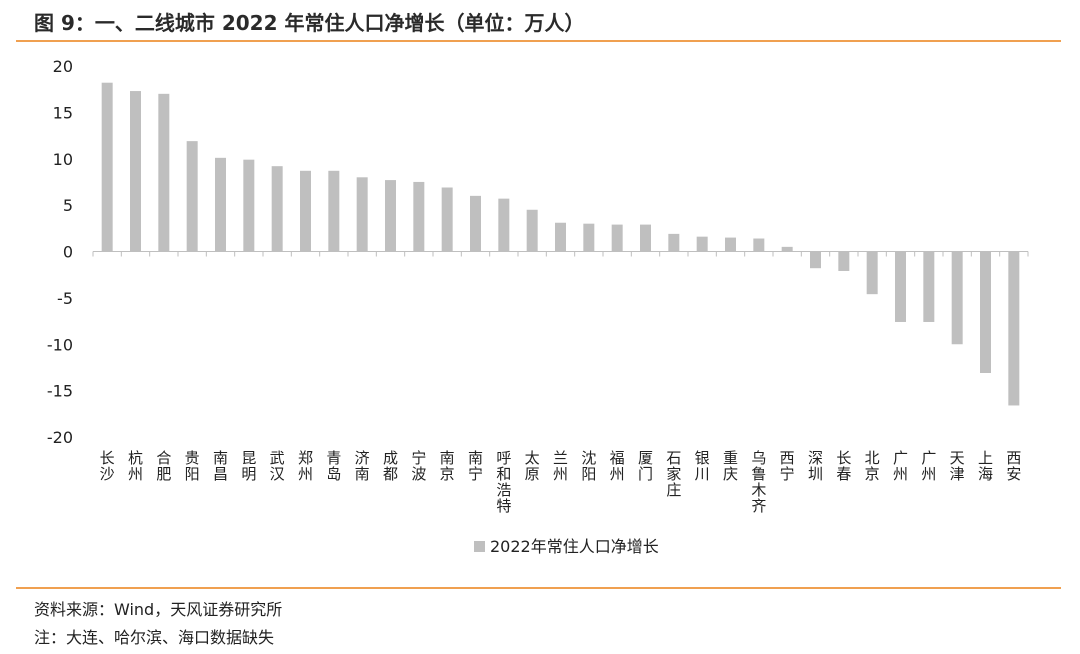 The image size is (1080, 654). Describe the element at coordinates (362, 466) in the screenshot. I see `x-tick-label: 济南` at that location.